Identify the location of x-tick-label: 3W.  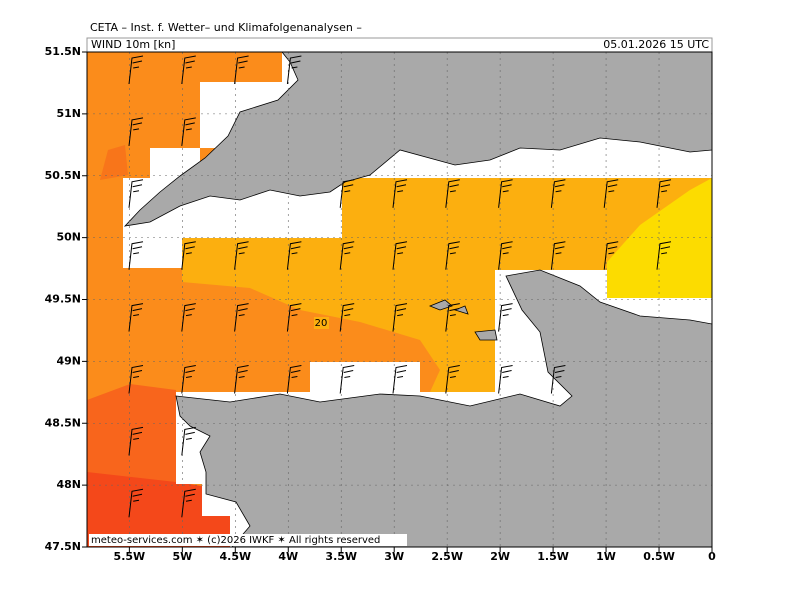
(394, 556).